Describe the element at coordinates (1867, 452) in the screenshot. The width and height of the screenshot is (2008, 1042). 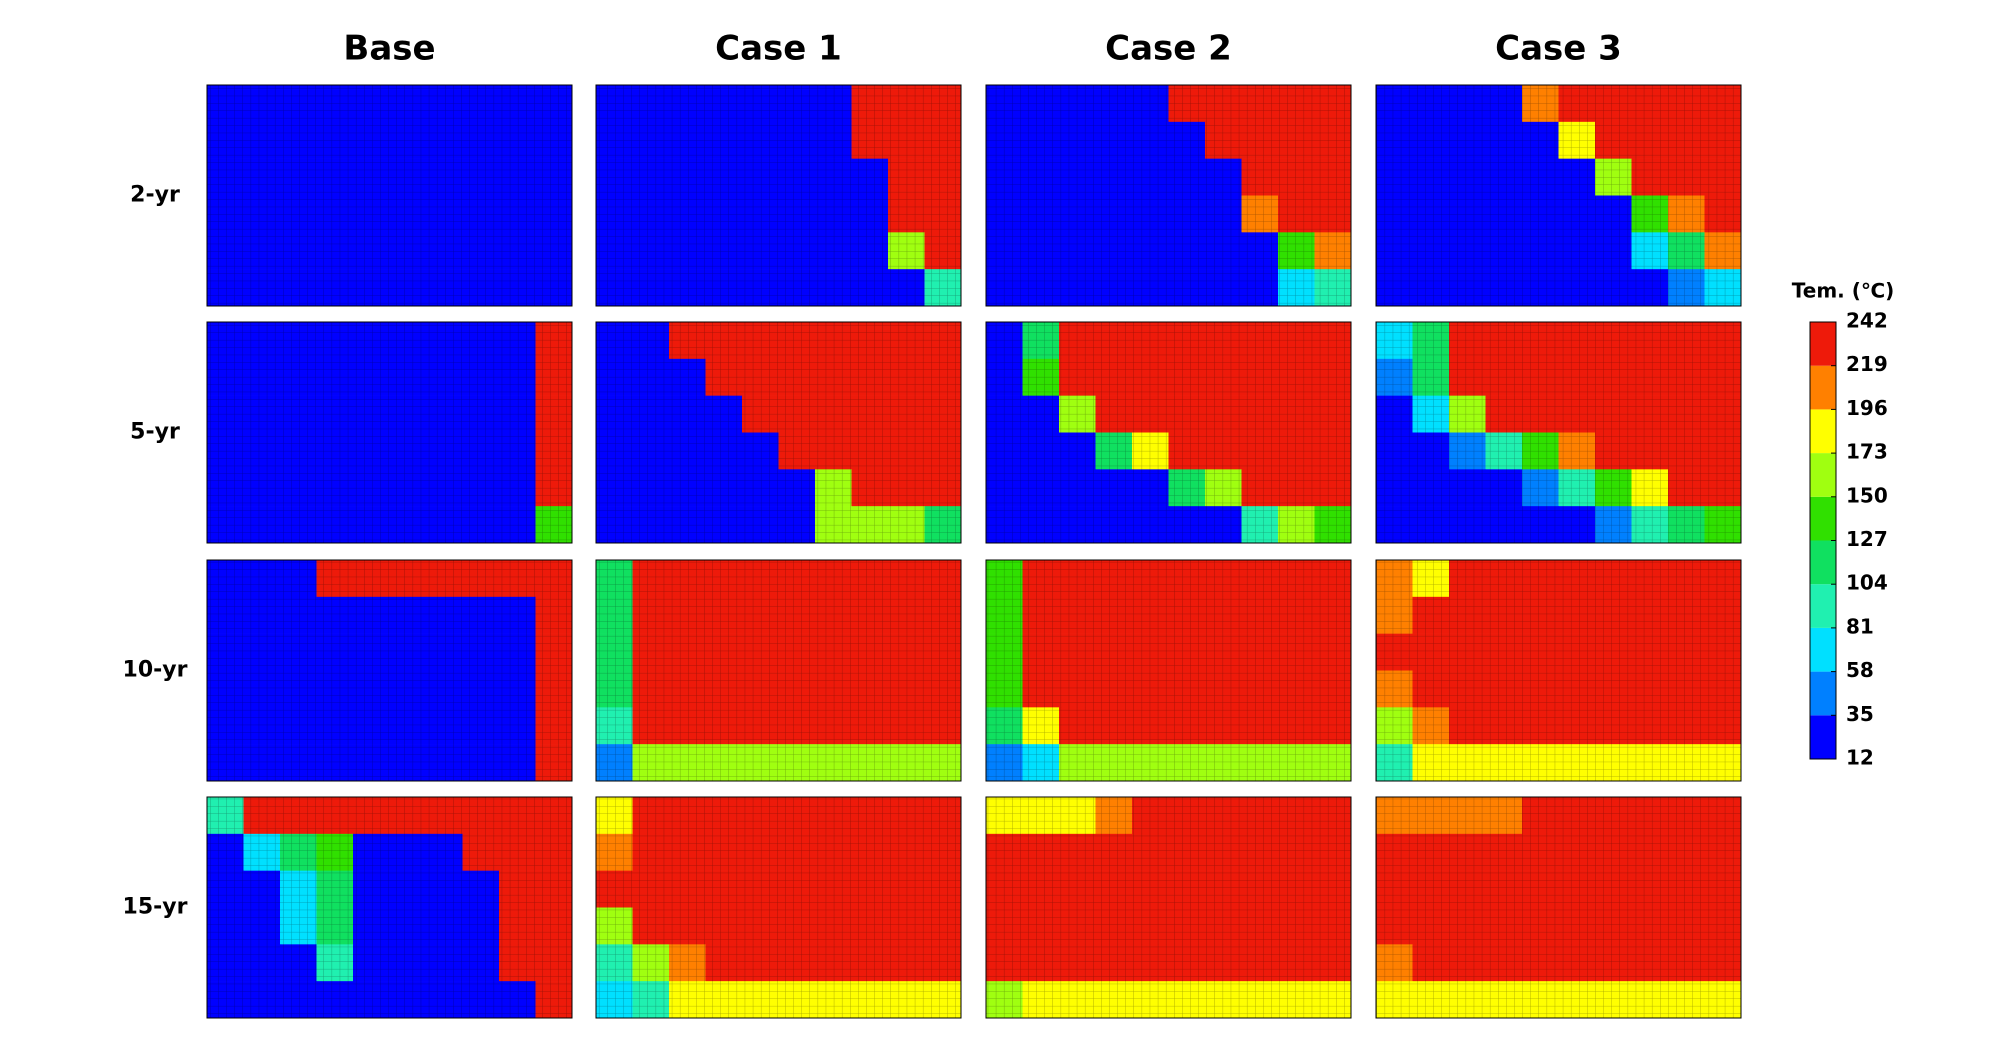
I see `colorbar-tick-label: 173` at that location.